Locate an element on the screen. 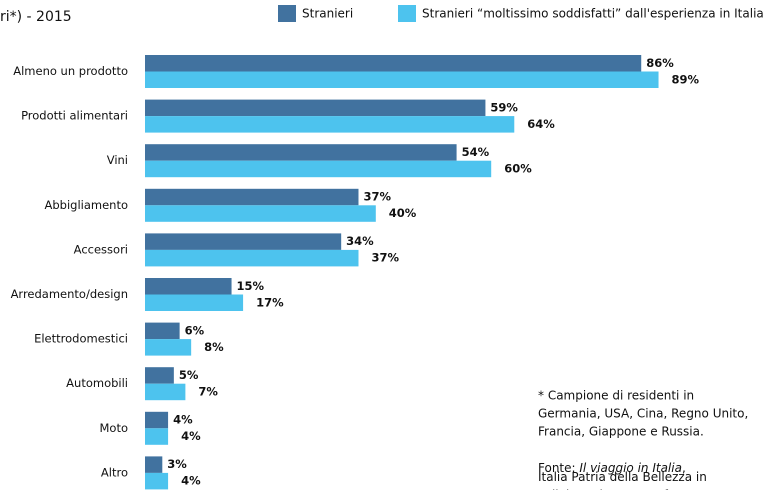 The width and height of the screenshot is (776, 490). source-suffix: , is located at coordinates (684, 468).